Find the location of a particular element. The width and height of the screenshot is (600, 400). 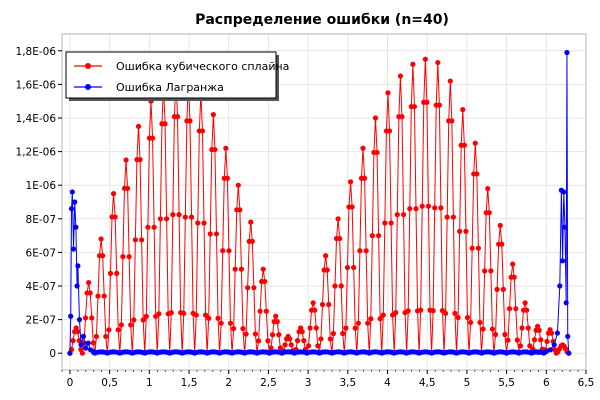

x-tick-label: 1,5 is located at coordinates (189, 383).